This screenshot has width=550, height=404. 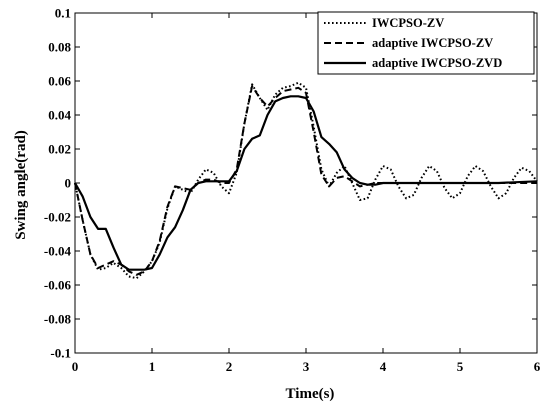 I want to click on x-tick-label: 6, so click(x=537, y=366).